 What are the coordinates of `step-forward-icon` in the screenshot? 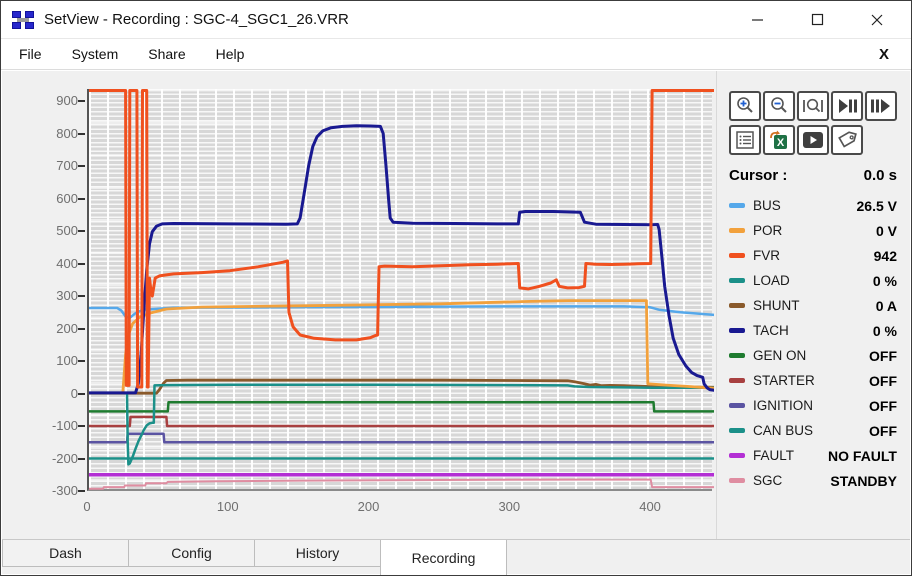 It's located at (880, 106).